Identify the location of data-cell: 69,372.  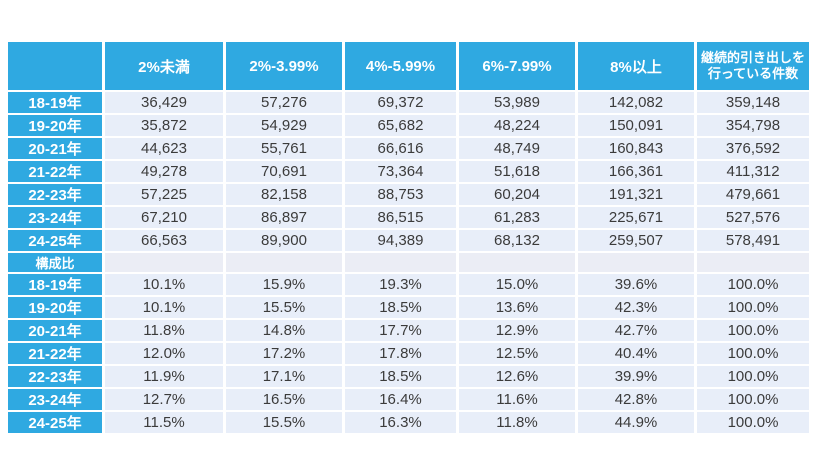
(400, 102).